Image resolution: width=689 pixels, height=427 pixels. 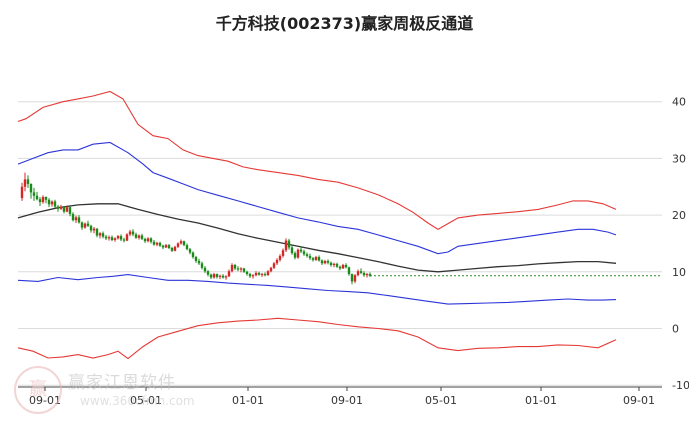 What do you see at coordinates (679, 102) in the screenshot?
I see `y-tick-label: 40` at bounding box center [679, 102].